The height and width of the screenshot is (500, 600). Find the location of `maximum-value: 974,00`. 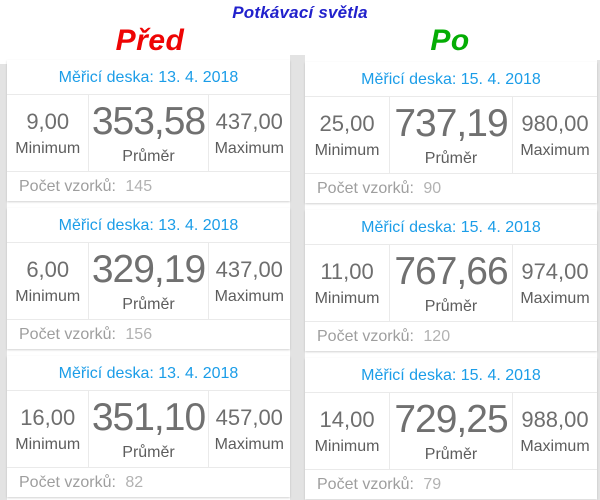

maximum-value: 974,00 is located at coordinates (555, 271).